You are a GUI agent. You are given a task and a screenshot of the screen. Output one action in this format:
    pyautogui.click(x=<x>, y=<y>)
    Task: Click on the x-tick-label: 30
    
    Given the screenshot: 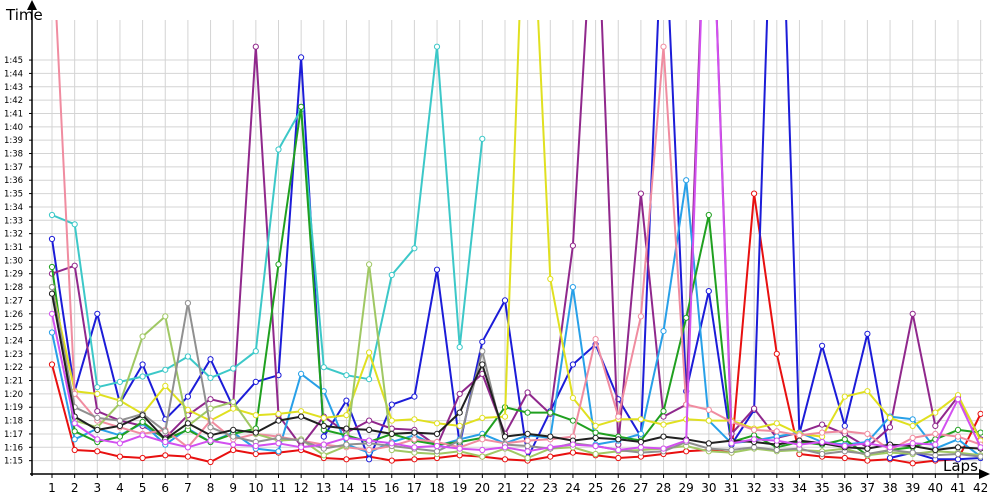 What is the action you would take?
    pyautogui.click(x=708, y=488)
    